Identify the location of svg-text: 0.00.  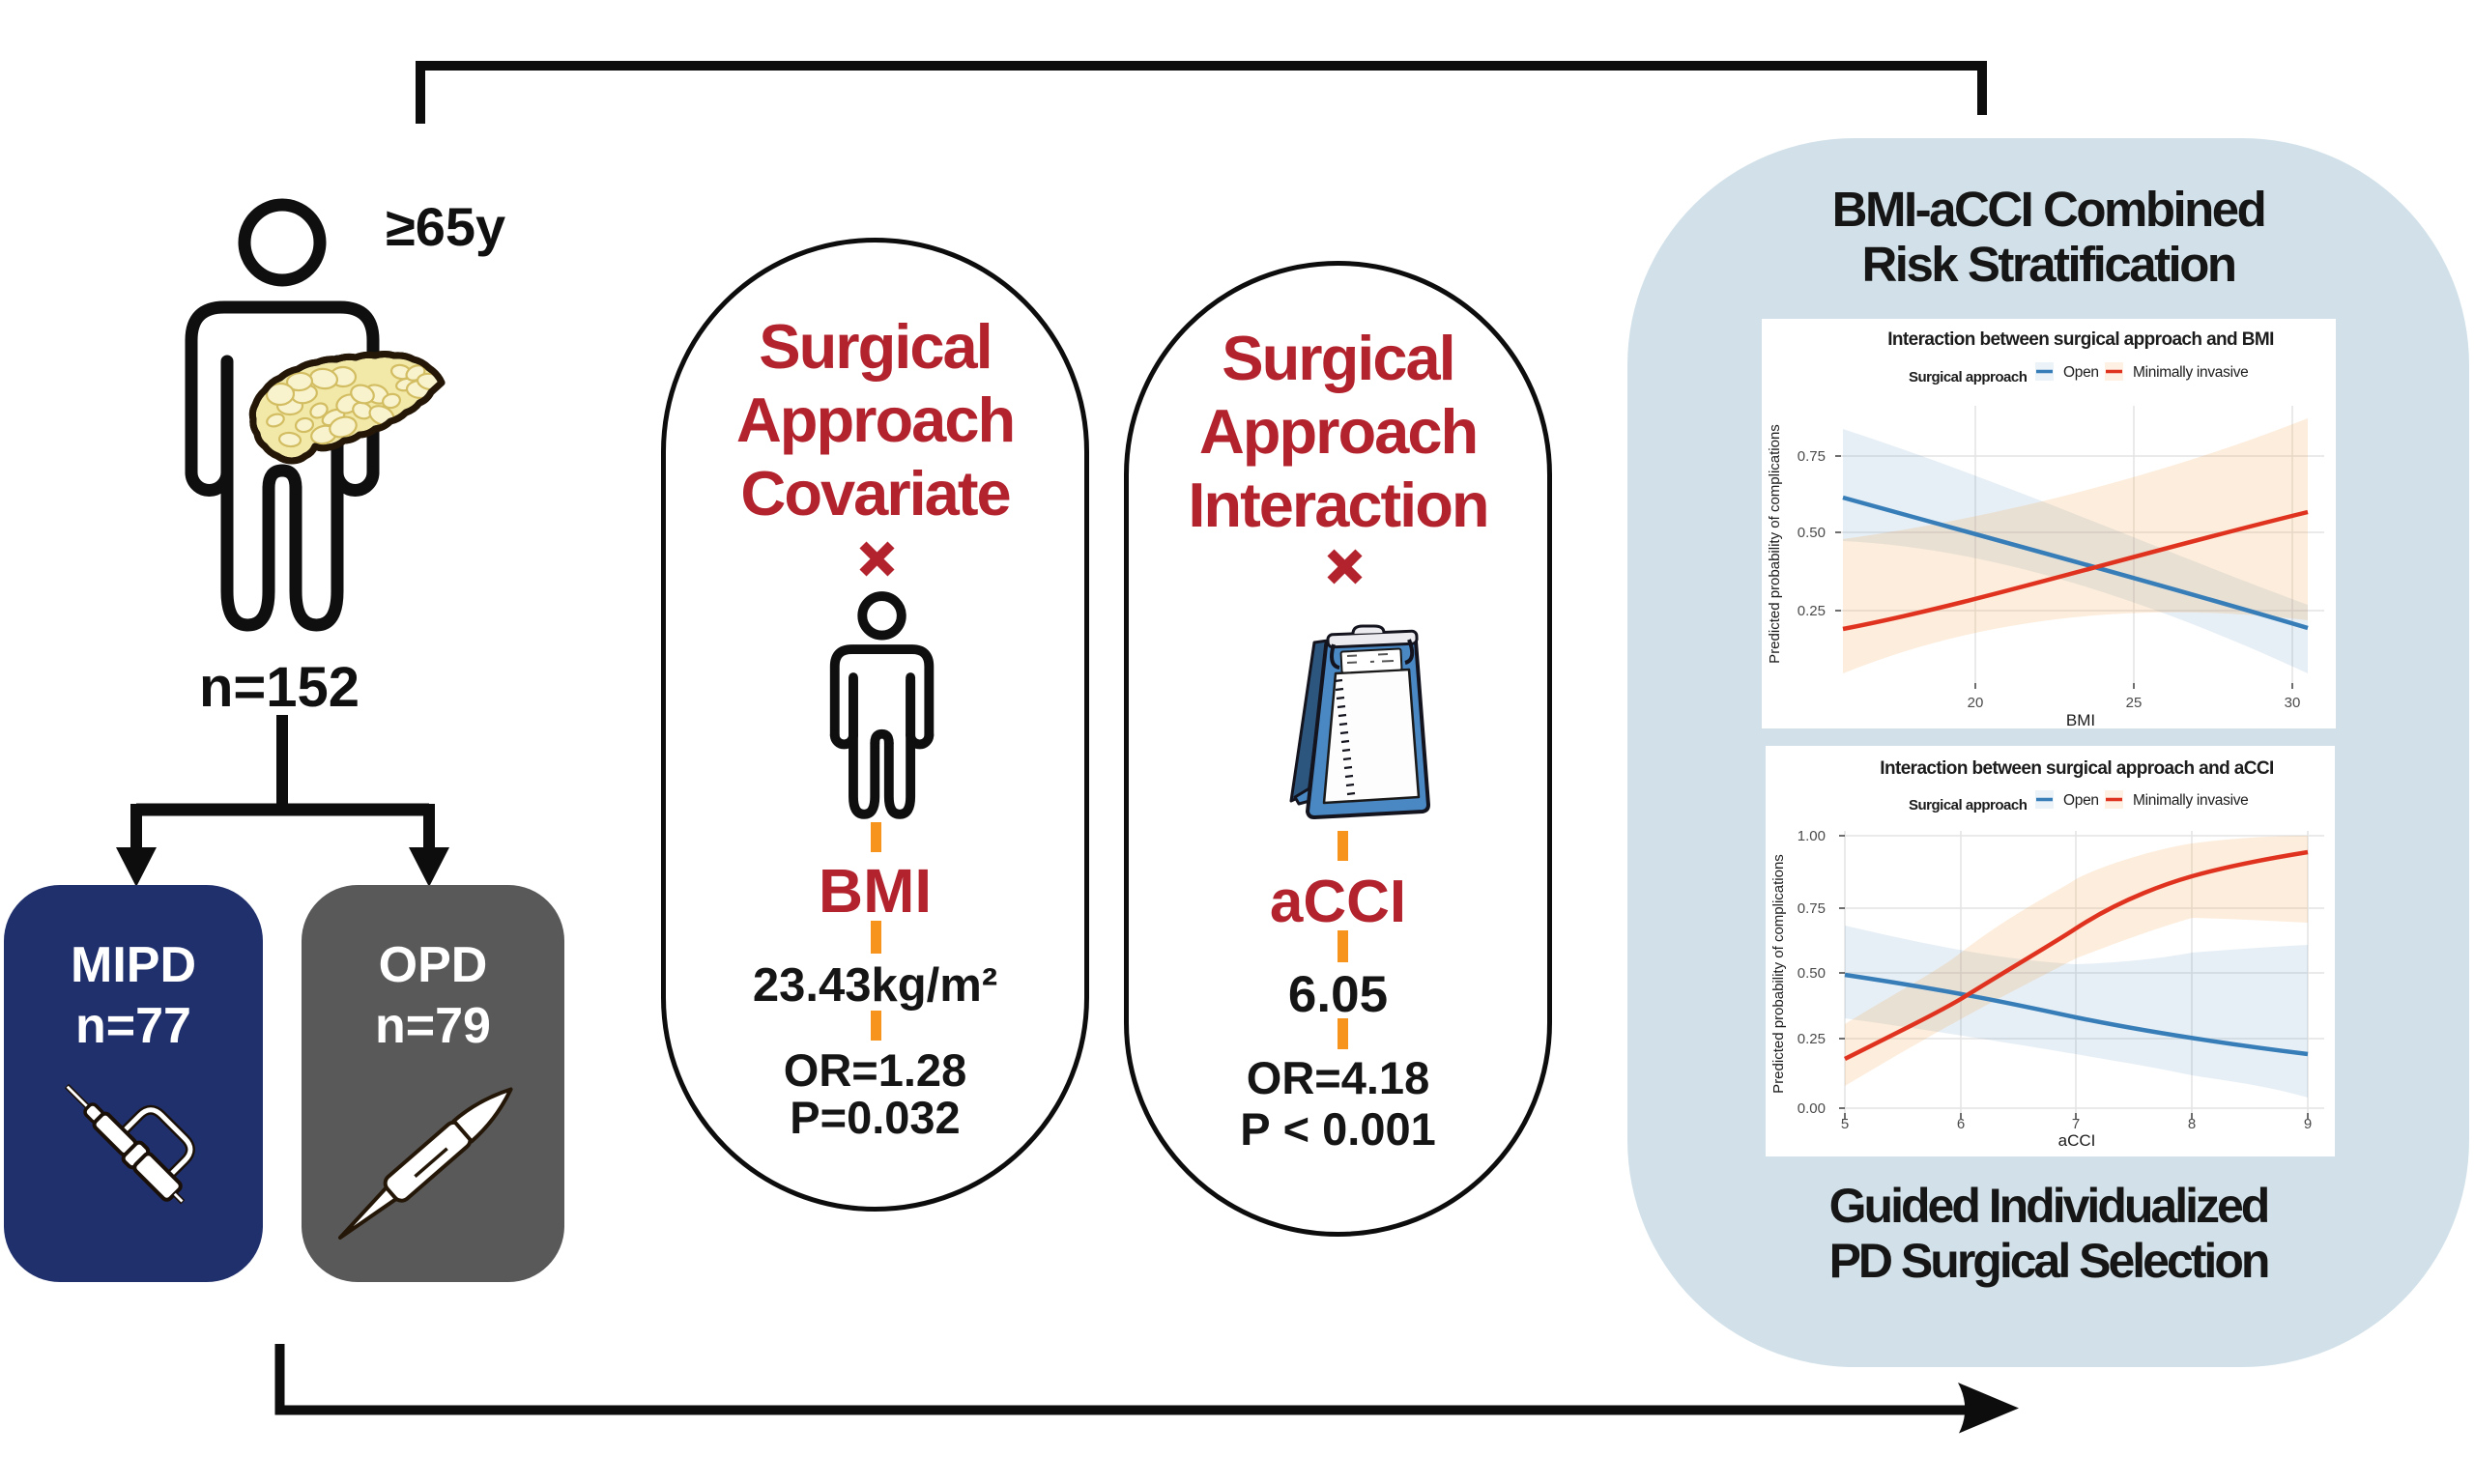
(1812, 1108).